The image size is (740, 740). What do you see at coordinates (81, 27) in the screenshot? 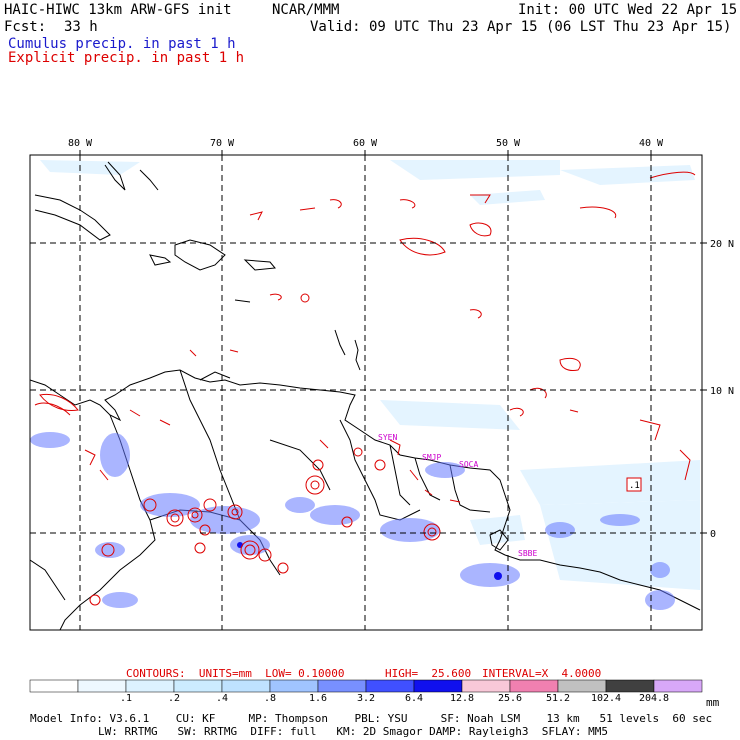
I see `fcst-value: 33 h` at bounding box center [81, 27].